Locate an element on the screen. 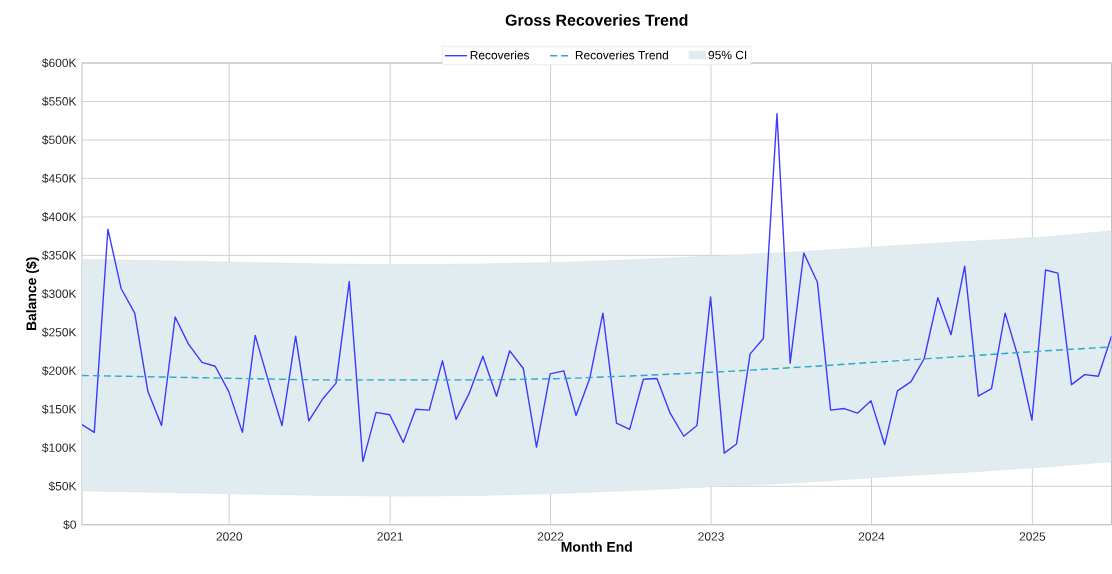  x-tick-label: 2025 is located at coordinates (1032, 536).